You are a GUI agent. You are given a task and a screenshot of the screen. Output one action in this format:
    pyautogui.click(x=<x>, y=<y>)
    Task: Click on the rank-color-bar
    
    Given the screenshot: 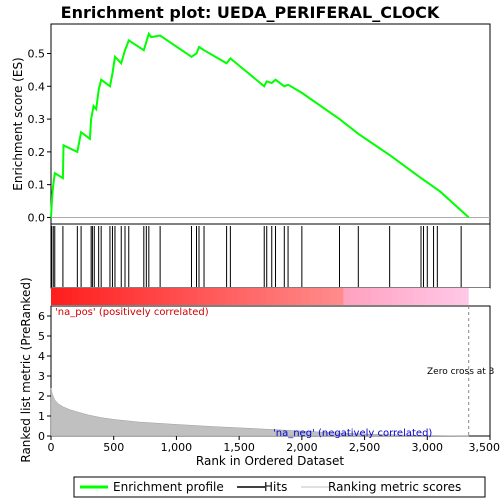 What is the action you would take?
    pyautogui.click(x=270, y=296)
    